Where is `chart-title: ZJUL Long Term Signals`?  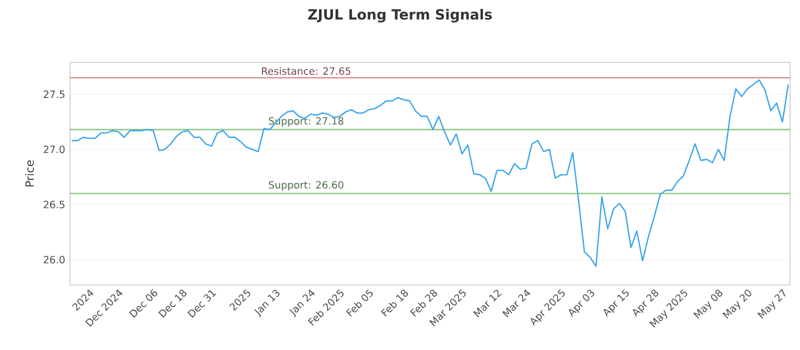 chart-title: ZJUL Long Term Signals is located at coordinates (400, 15).